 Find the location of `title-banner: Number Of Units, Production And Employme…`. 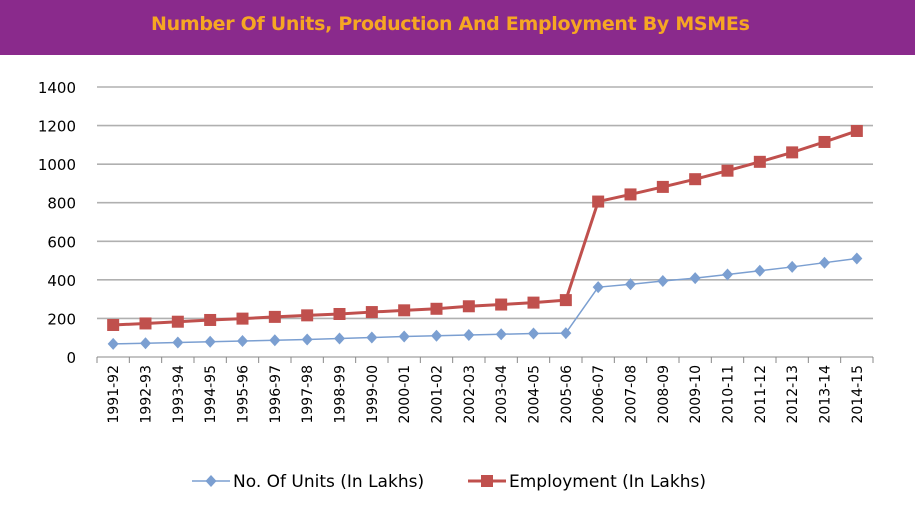

title-banner: Number Of Units, Production And Employme… is located at coordinates (457, 27).